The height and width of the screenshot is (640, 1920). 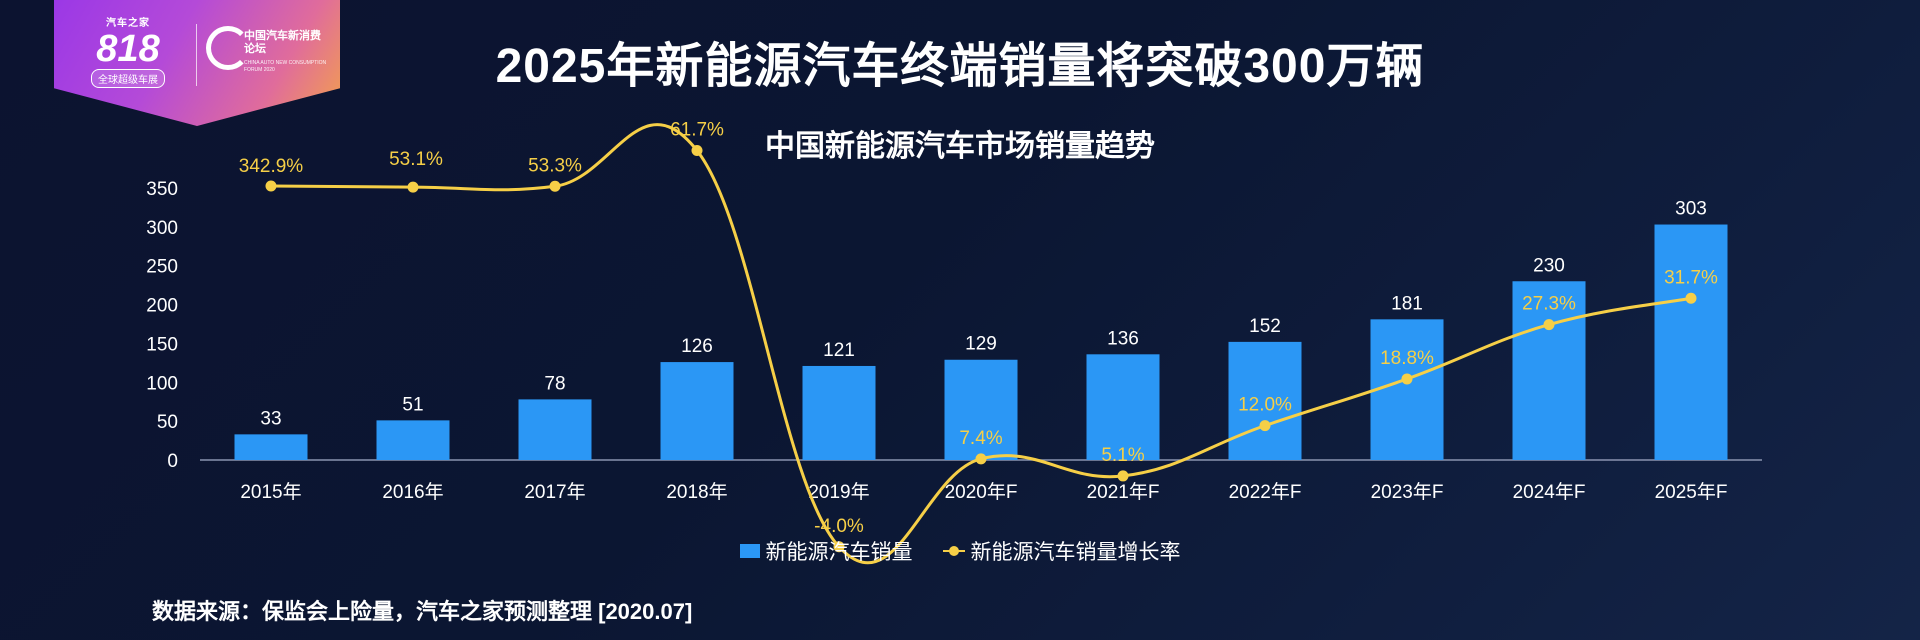 I want to click on x-tick-label: 2019年, so click(x=838, y=492).